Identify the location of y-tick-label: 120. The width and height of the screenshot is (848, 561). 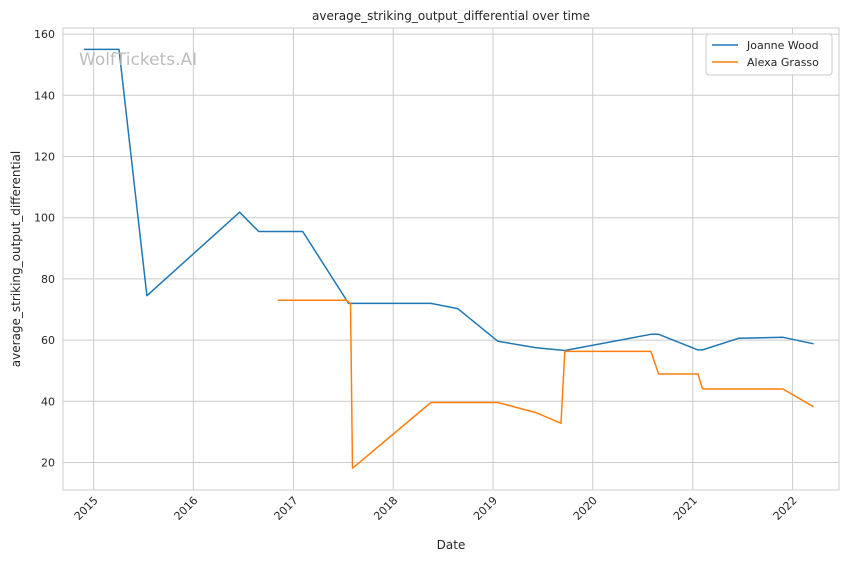
(44, 157).